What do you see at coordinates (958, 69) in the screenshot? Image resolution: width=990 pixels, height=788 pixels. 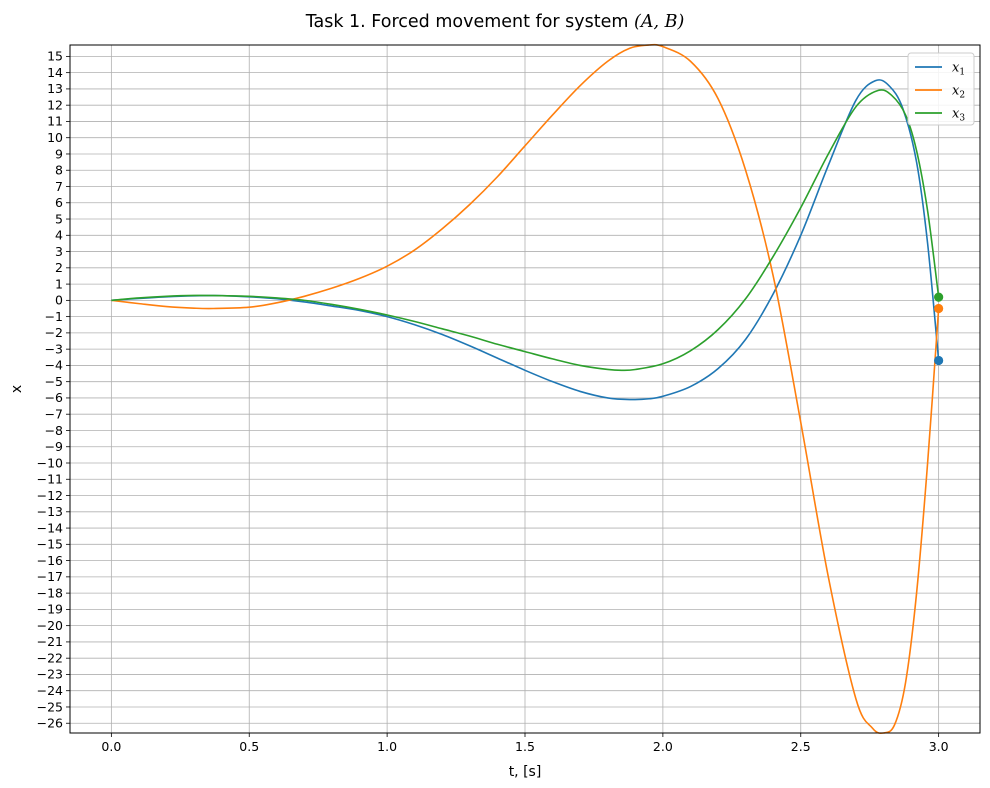 I see `legend-label-x1: x1` at bounding box center [958, 69].